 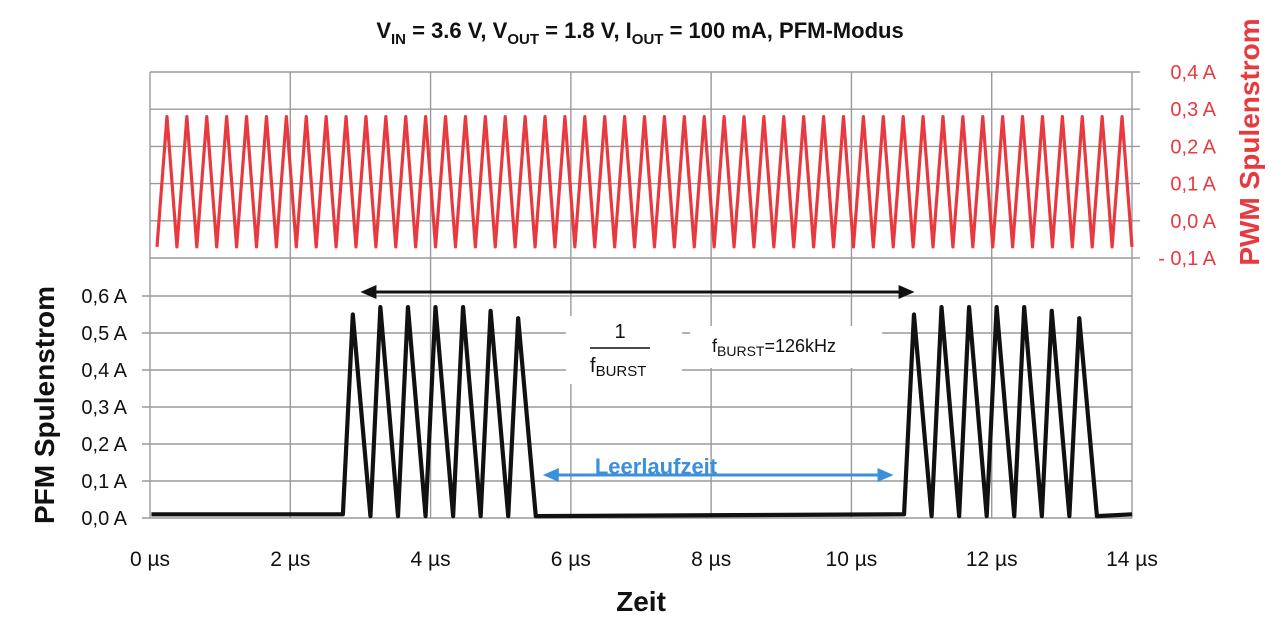 What do you see at coordinates (1249, 141) in the screenshot?
I see `y-axis-label-right: PWM Spulenstrom` at bounding box center [1249, 141].